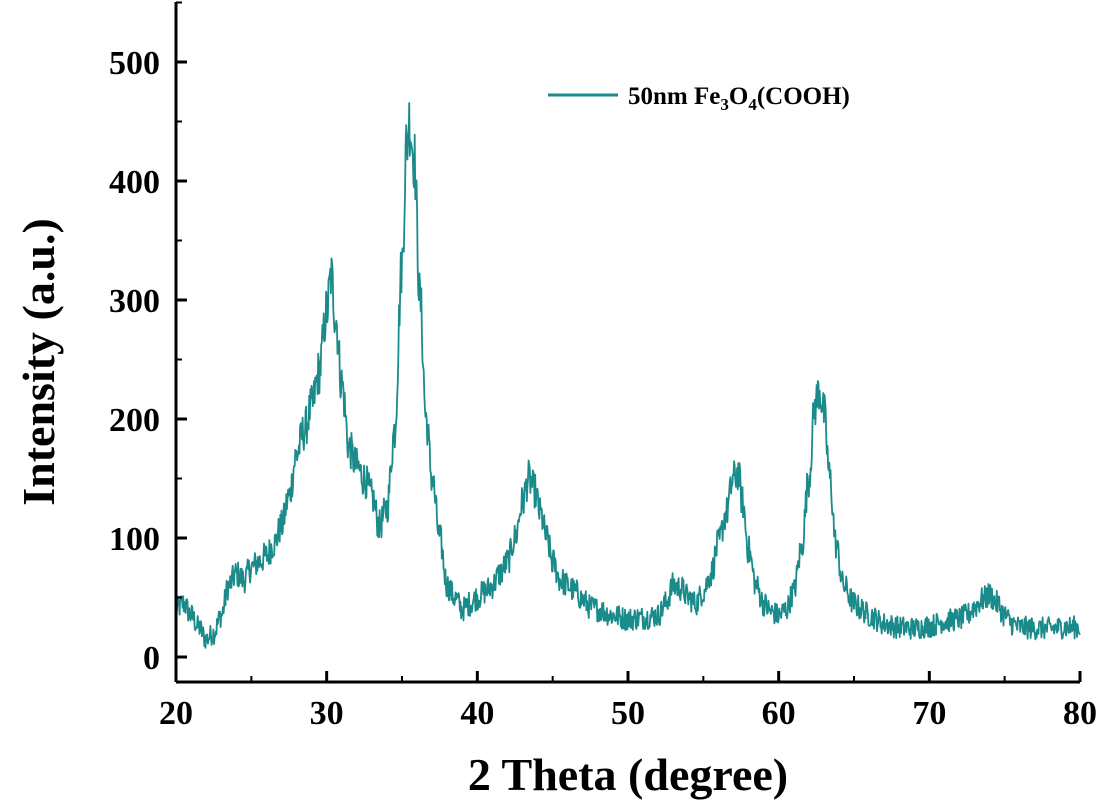 Image resolution: width=1106 pixels, height=809 pixels. Describe the element at coordinates (38, 362) in the screenshot. I see `y-axis-title: Intensity (a.u.)` at that location.